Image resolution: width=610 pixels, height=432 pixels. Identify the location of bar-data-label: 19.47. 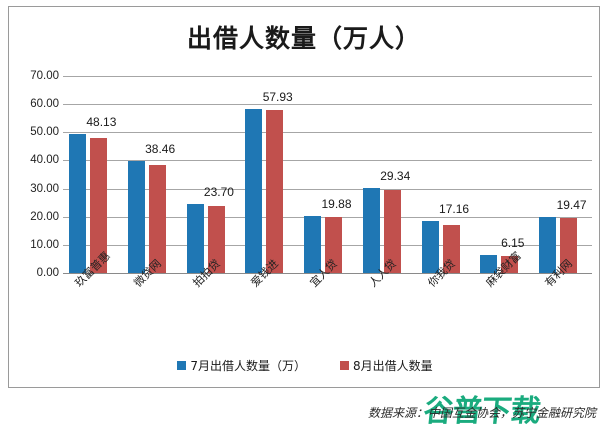
(571, 204).